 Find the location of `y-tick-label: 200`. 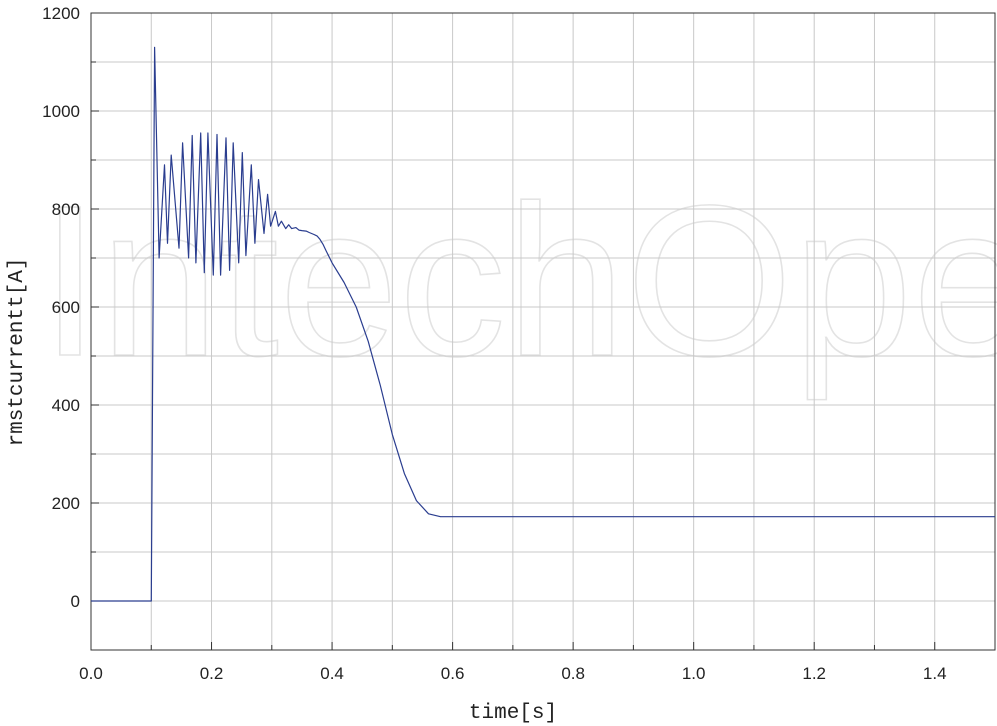

y-tick-label: 200 is located at coordinates (66, 503).